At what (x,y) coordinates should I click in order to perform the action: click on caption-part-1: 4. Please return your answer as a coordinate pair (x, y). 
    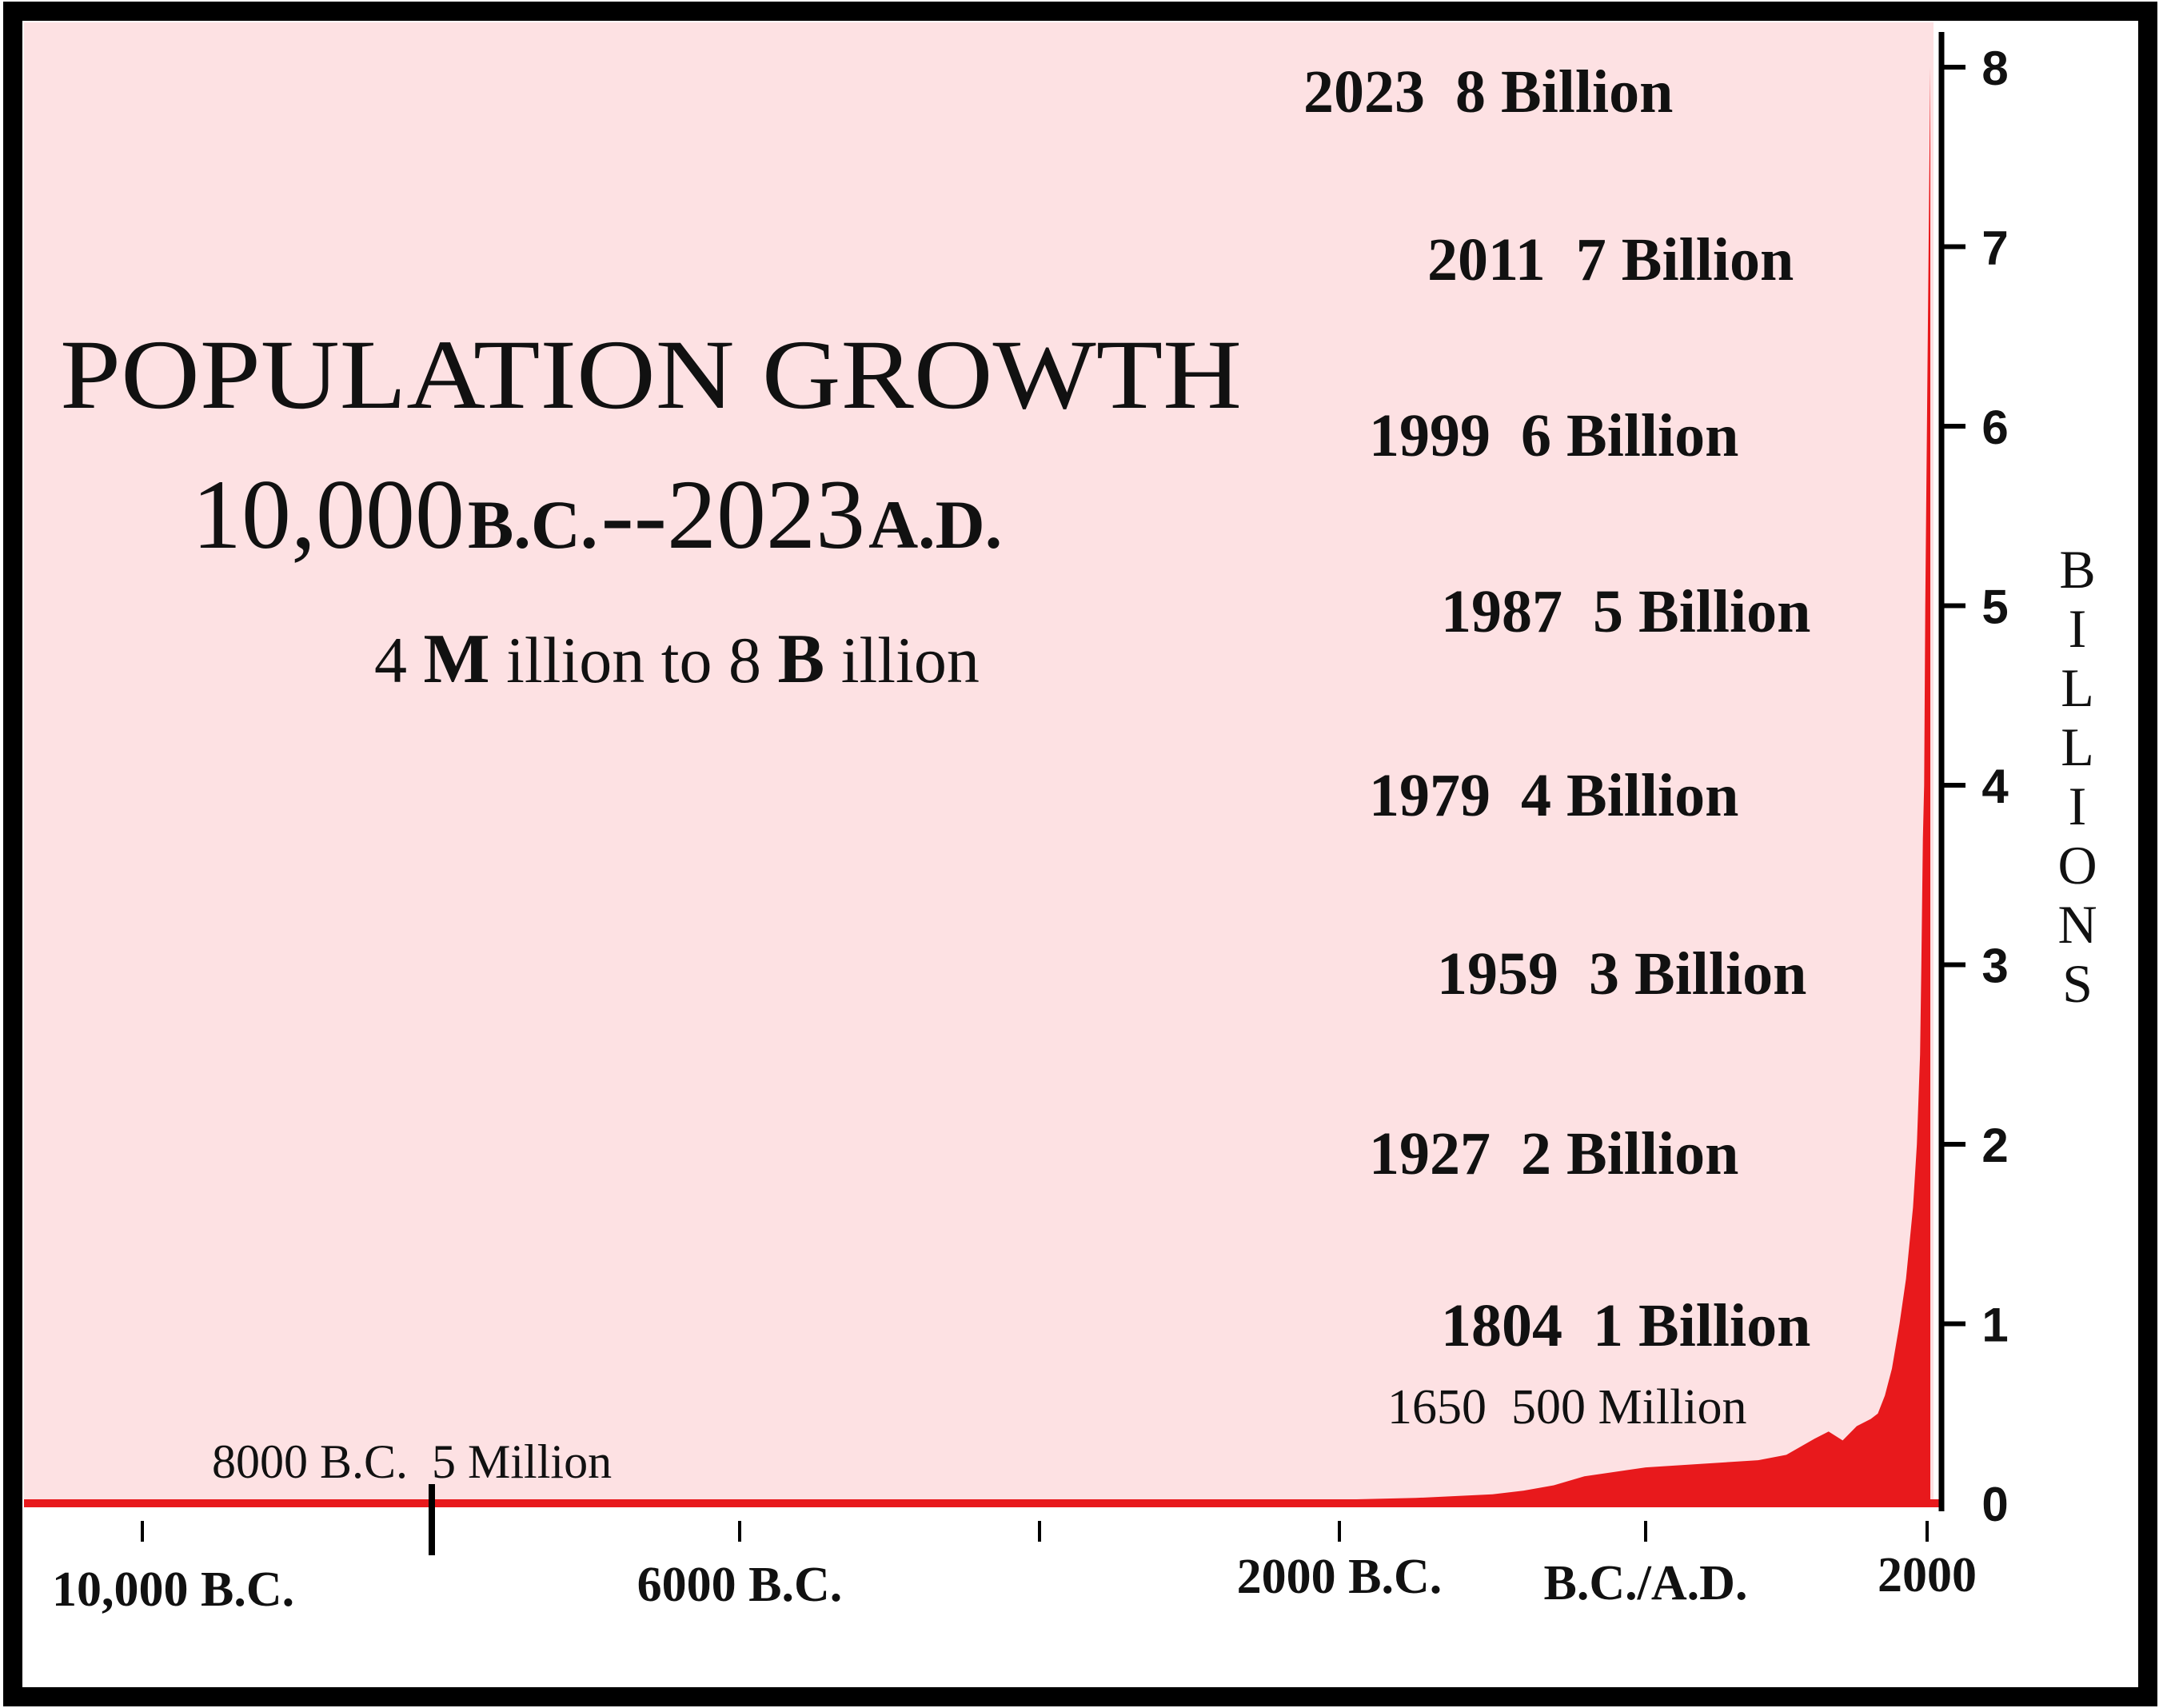
    Looking at the image, I should click on (390, 660).